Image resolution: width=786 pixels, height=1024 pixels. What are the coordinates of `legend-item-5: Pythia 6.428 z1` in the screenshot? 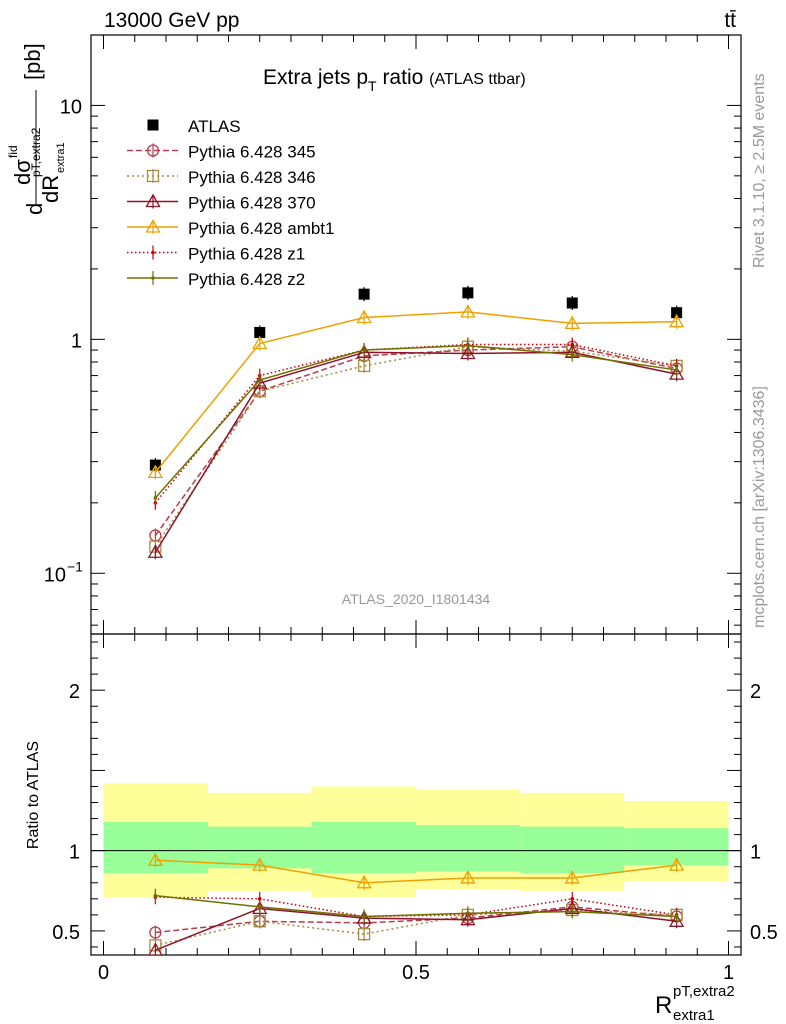 It's located at (216, 254).